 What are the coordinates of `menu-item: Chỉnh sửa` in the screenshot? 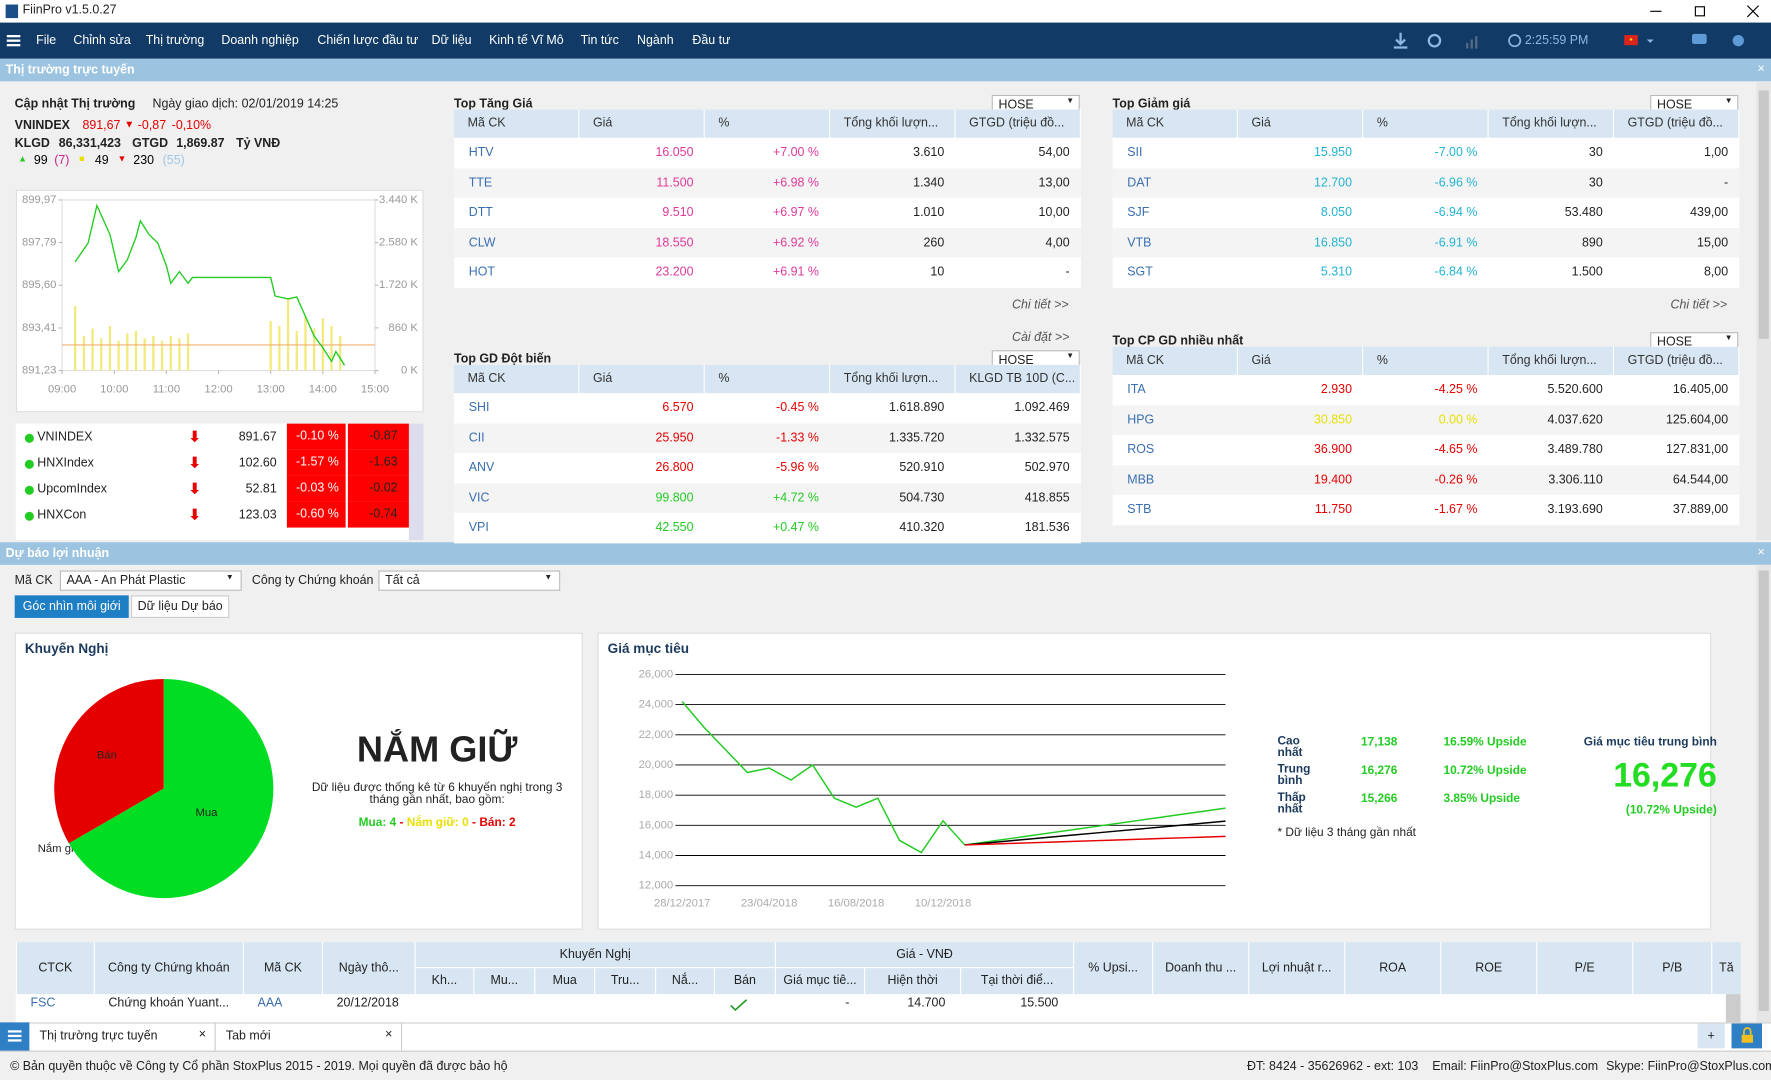 It's located at (102, 40).